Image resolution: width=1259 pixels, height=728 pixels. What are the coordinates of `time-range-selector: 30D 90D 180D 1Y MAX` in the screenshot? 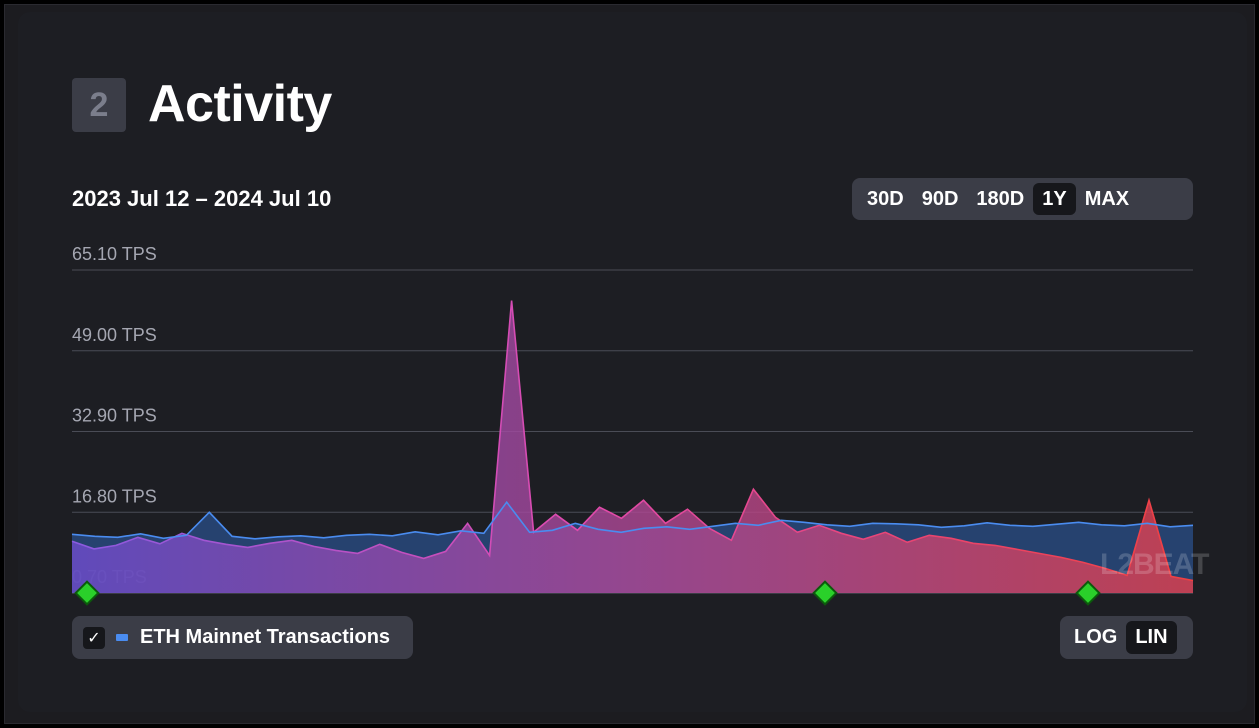 It's located at (1022, 199).